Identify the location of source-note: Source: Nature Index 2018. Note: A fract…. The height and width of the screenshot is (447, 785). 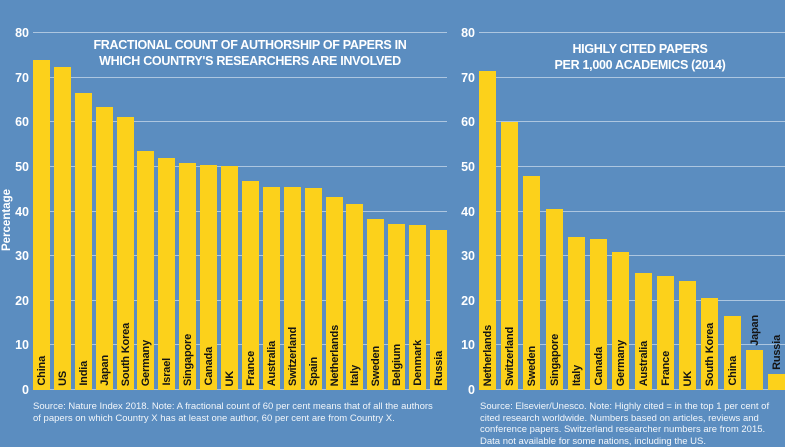
(233, 412).